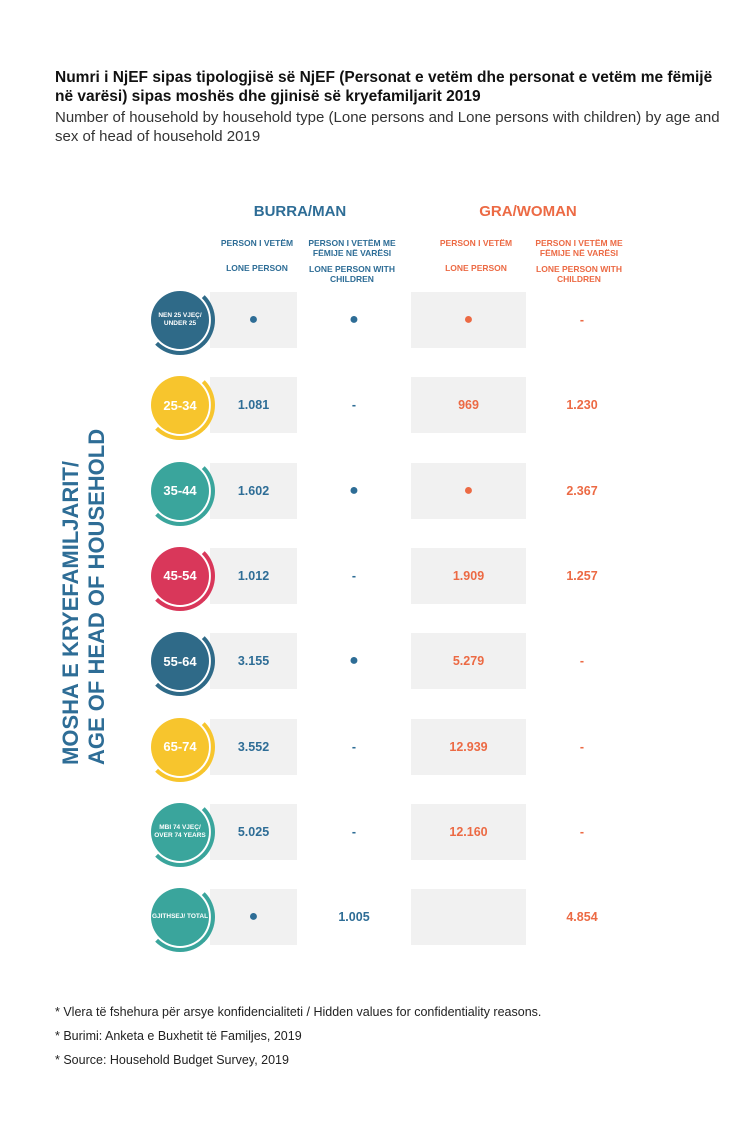 The image size is (742, 1134). Describe the element at coordinates (476, 255) in the screenshot. I see `column-header-woman-lone: PERSON I VETËM LONE PERSON` at that location.